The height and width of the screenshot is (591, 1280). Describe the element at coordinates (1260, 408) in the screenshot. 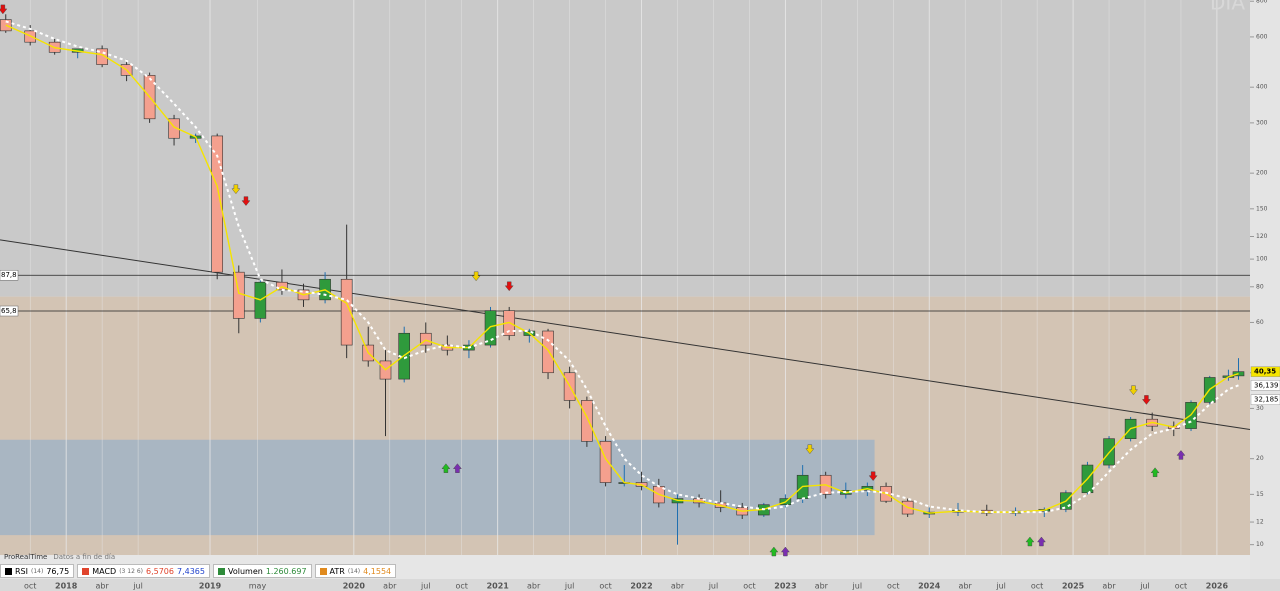

I see `y-tick-label: 30` at that location.